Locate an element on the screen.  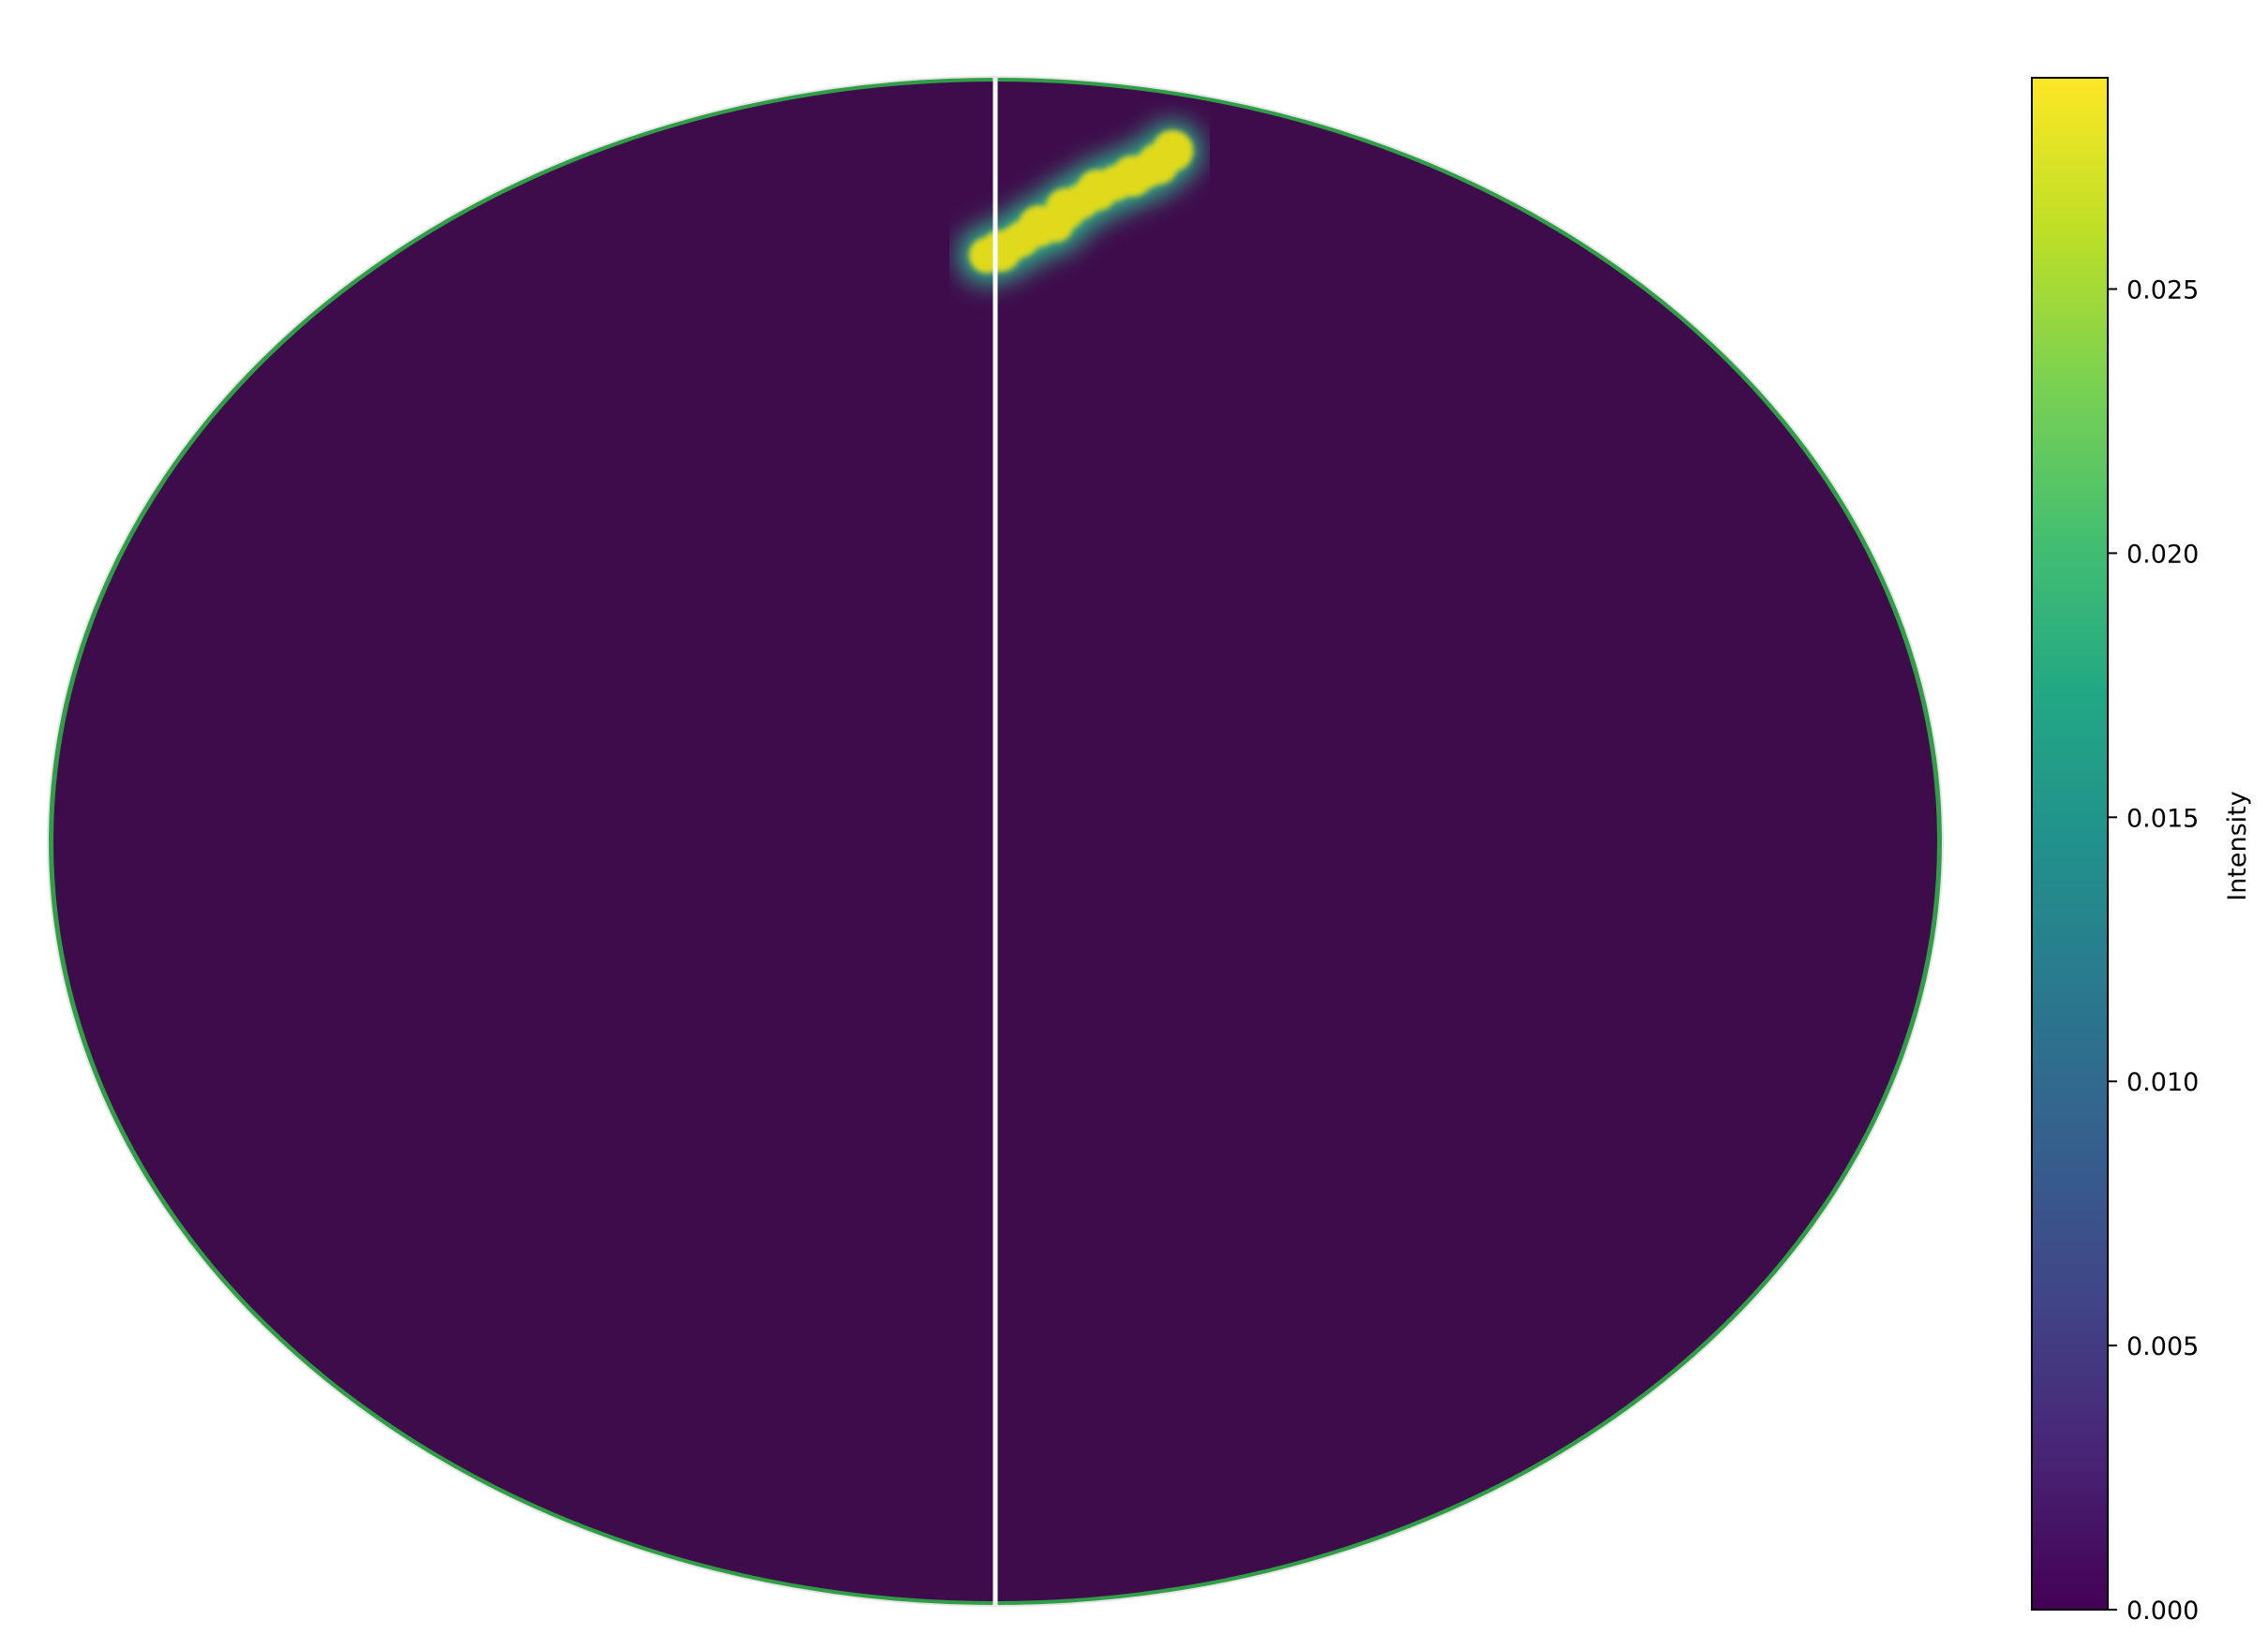
colorbar-frame is located at coordinates (2070, 844).